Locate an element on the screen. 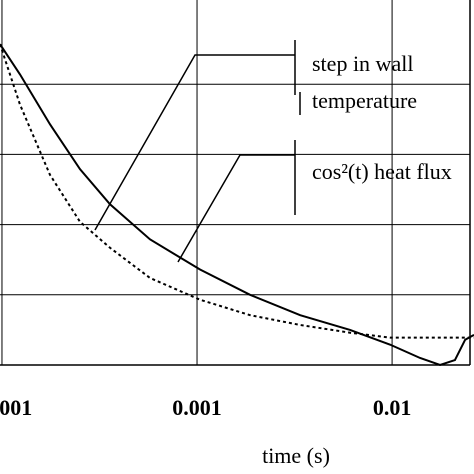  x-tick-label: 0.01 is located at coordinates (392, 407).